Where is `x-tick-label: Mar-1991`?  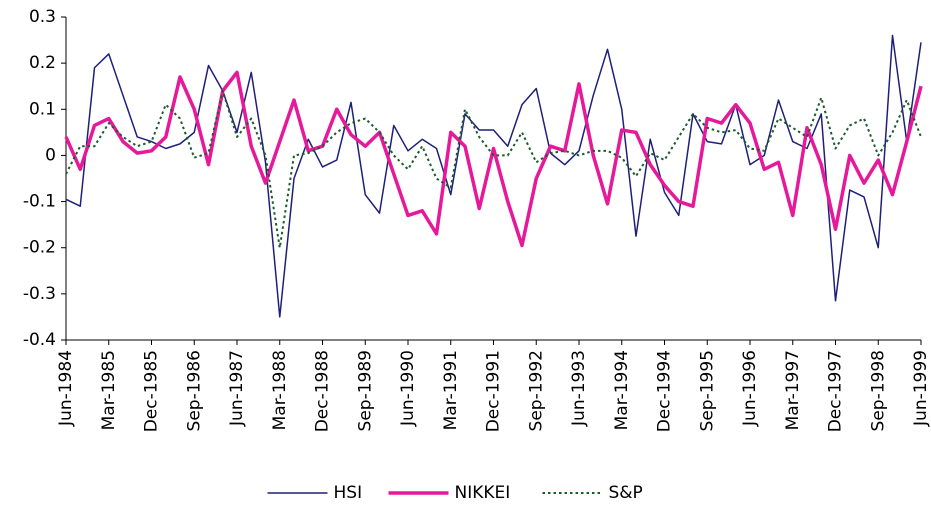
x-tick-label: Mar-1991 is located at coordinates (451, 390).